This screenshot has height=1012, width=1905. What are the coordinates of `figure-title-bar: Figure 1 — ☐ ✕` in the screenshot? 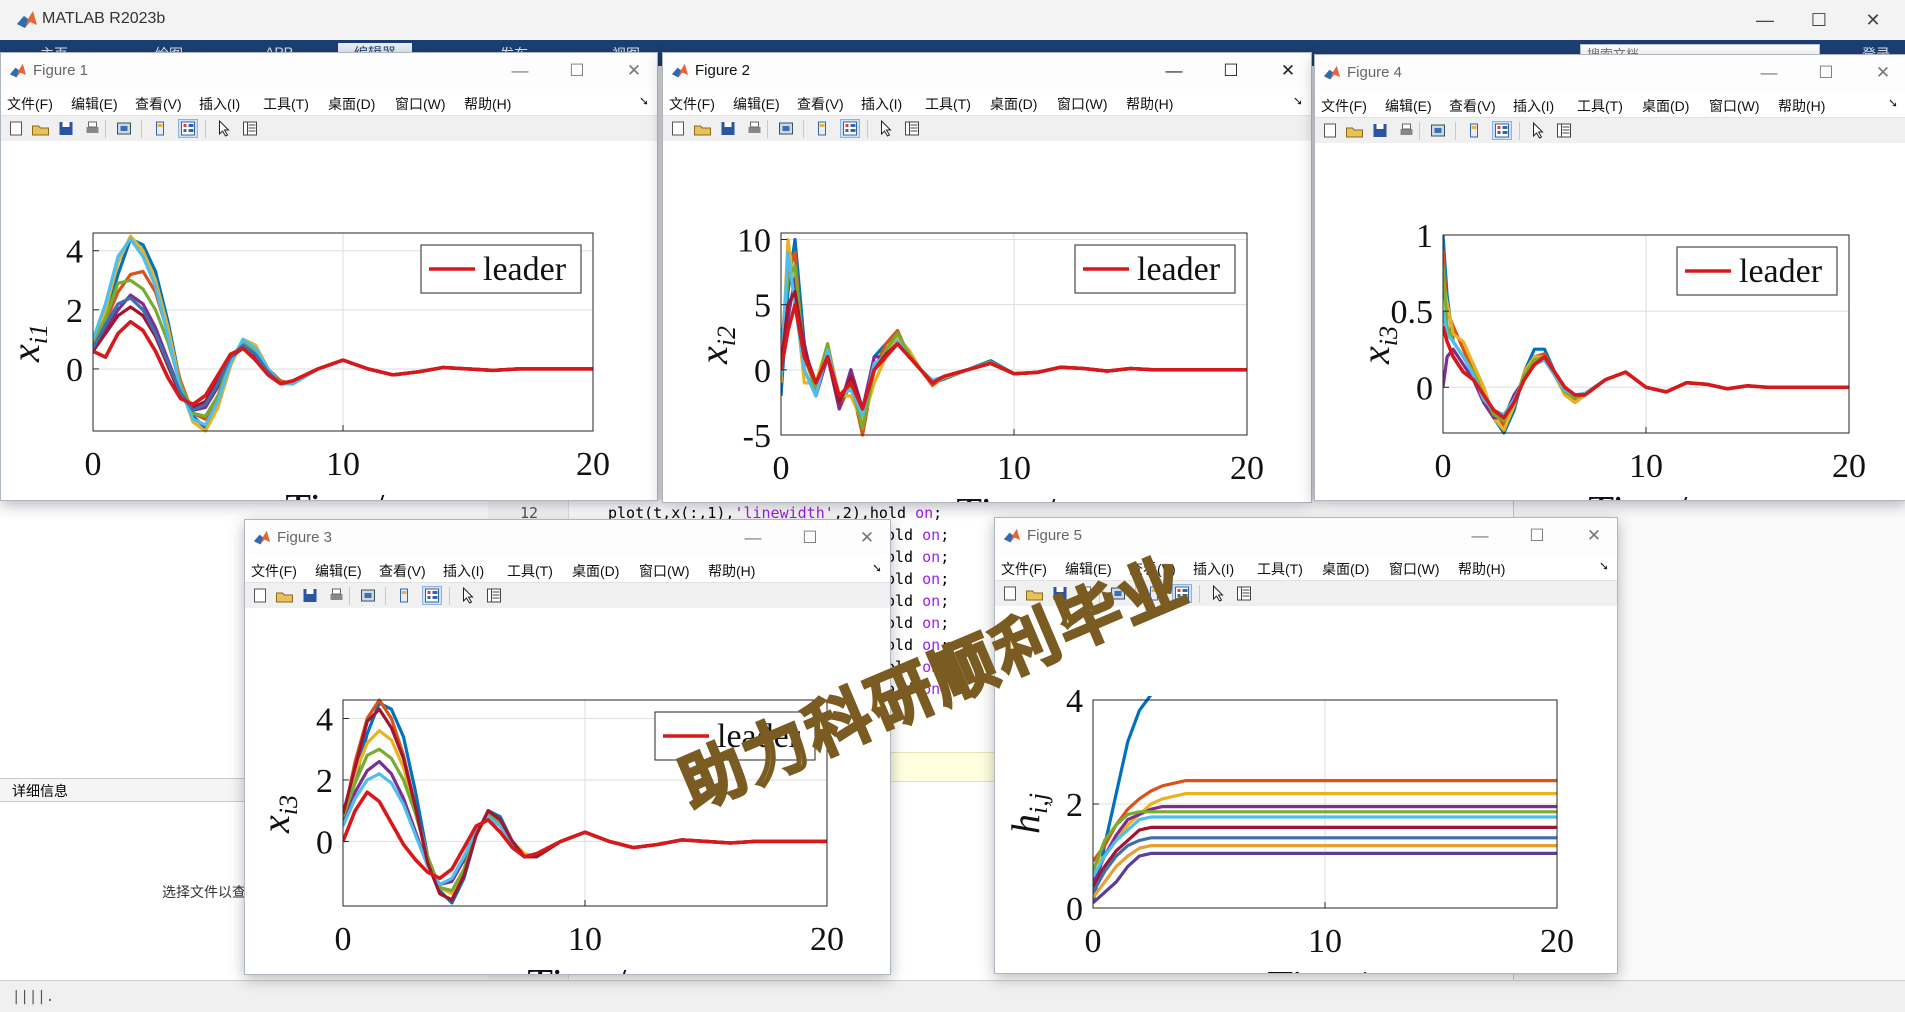 It's located at (329, 71).